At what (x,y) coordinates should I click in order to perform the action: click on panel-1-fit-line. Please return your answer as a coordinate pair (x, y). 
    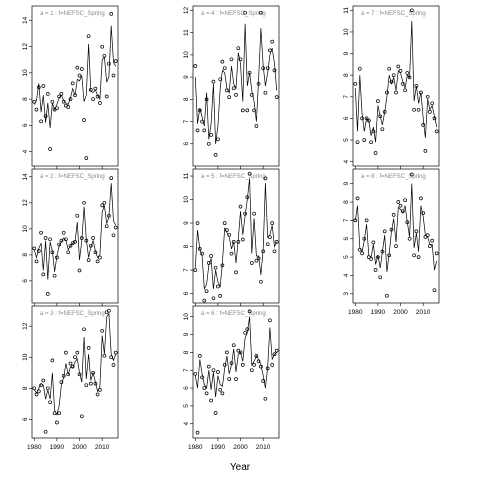
    Looking at the image, I should click on (75, 77).